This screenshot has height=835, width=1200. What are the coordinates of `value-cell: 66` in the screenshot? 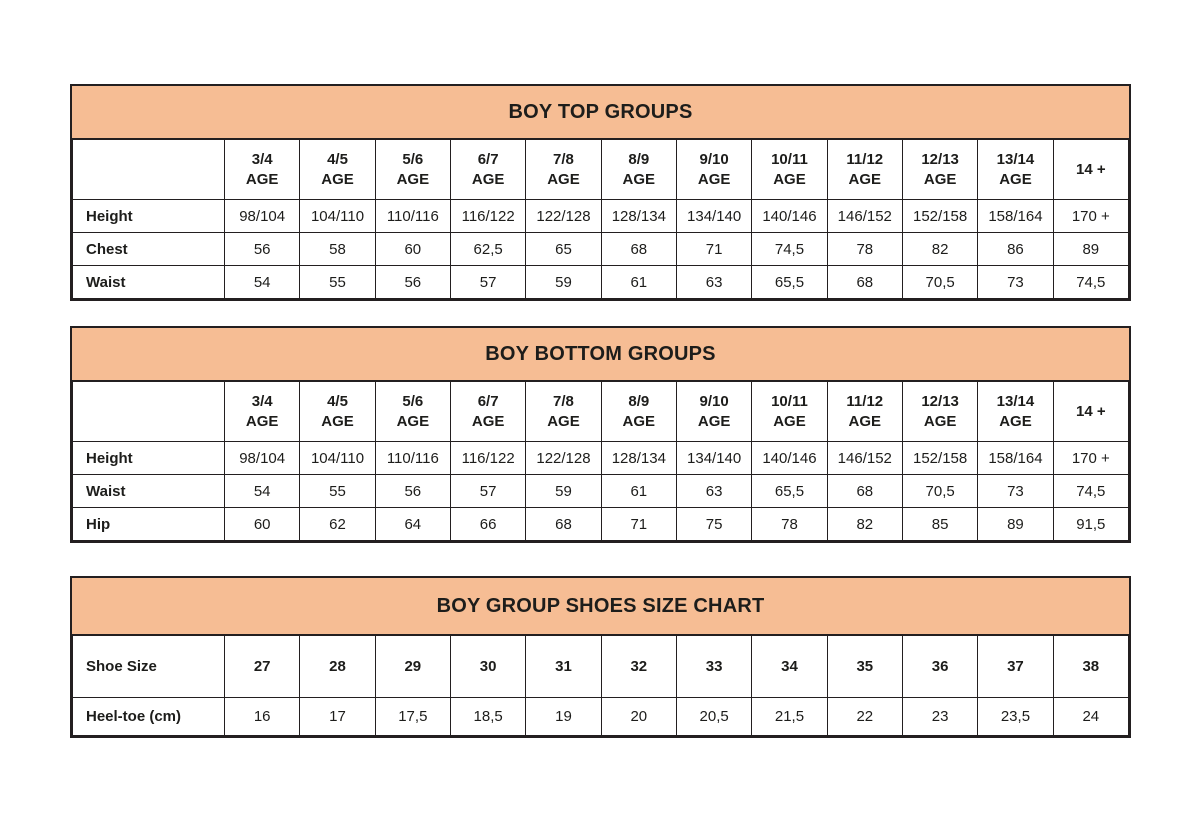 It's located at (488, 524).